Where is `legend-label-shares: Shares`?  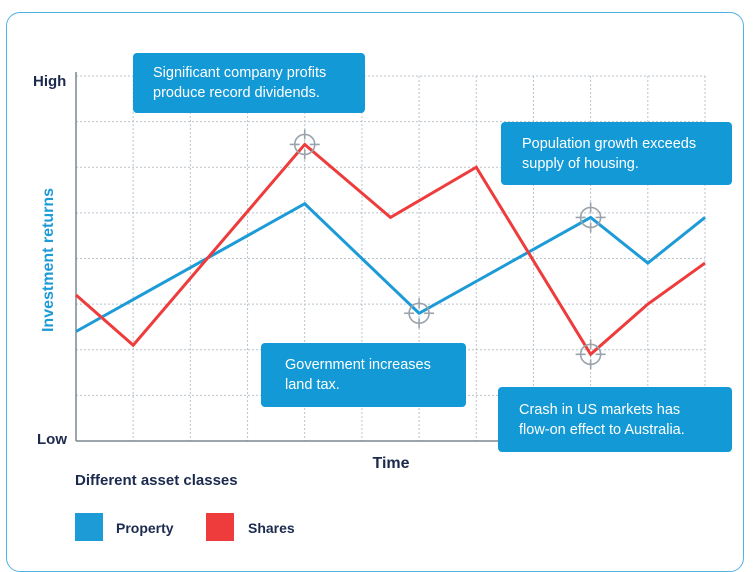 legend-label-shares: Shares is located at coordinates (271, 528).